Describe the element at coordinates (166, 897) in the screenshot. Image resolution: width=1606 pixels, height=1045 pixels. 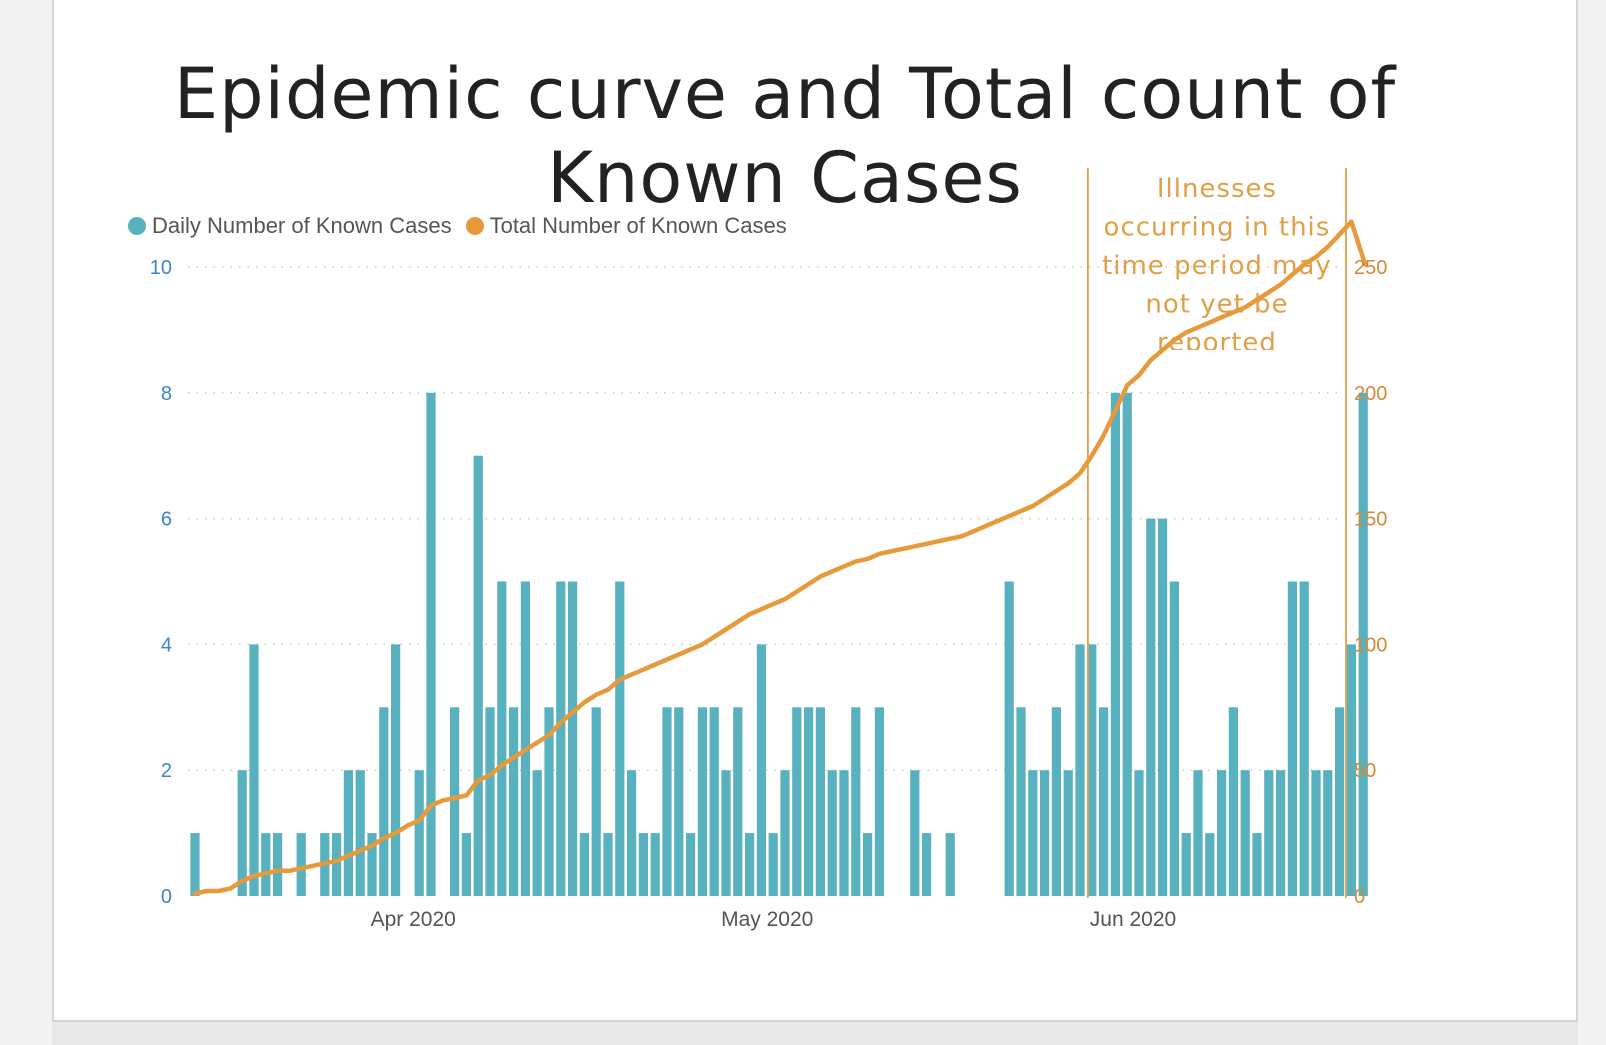
I see `left-tick-label: 0` at that location.